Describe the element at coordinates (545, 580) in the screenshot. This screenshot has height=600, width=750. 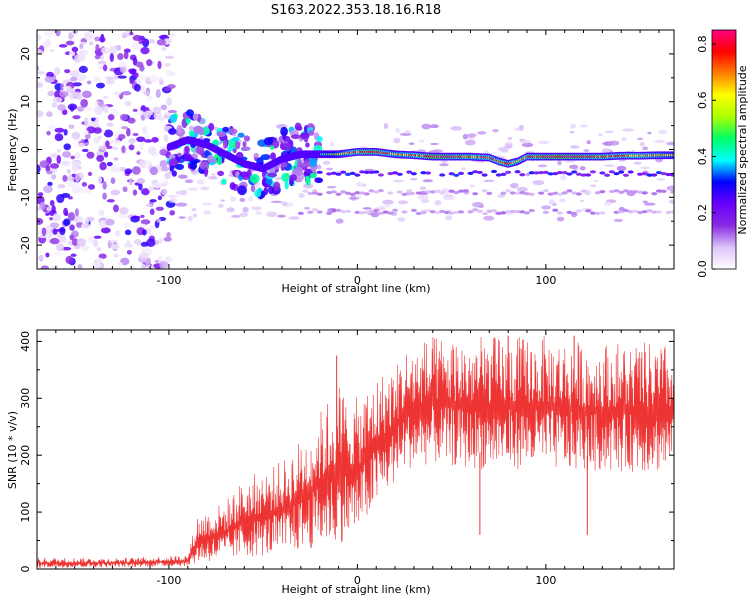
I see `x-tick-label: 100` at that location.